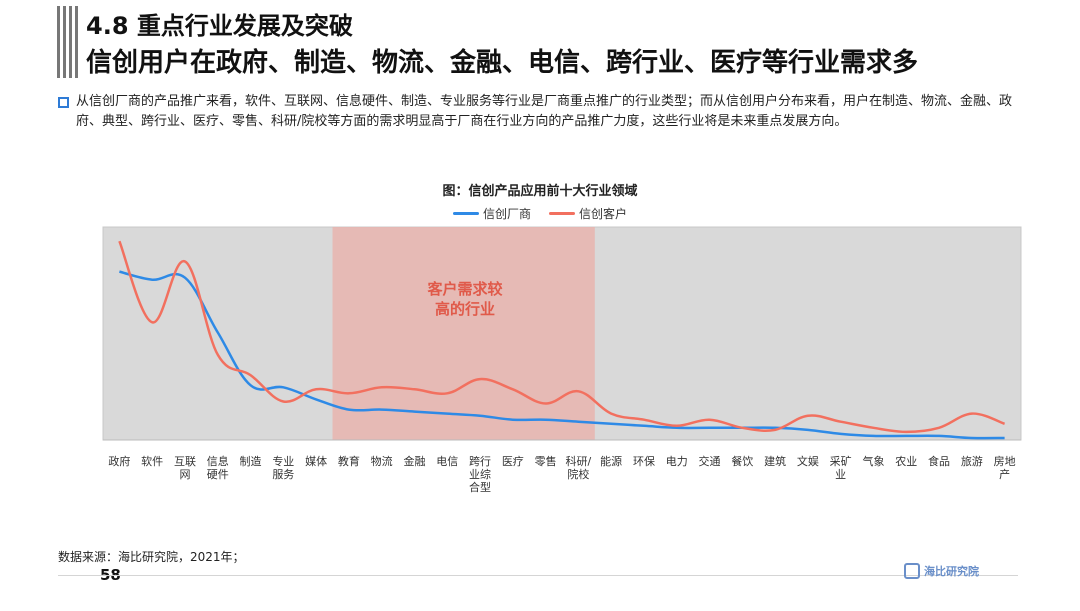 This screenshot has height=611, width=1080. Describe the element at coordinates (972, 461) in the screenshot. I see `x-tick-label: 旅游` at that location.